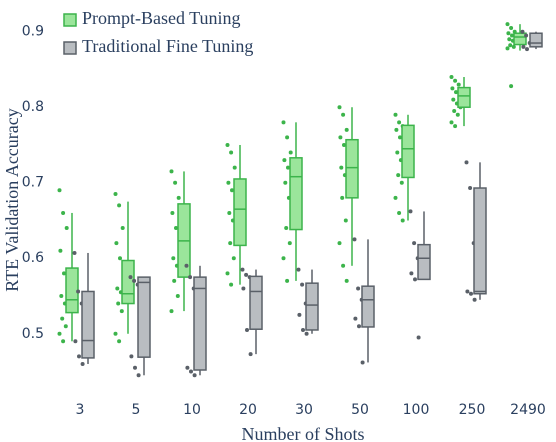 This screenshot has width=556, height=442. Describe the element at coordinates (80, 410) in the screenshot. I see `x-tick-label: 3` at that location.